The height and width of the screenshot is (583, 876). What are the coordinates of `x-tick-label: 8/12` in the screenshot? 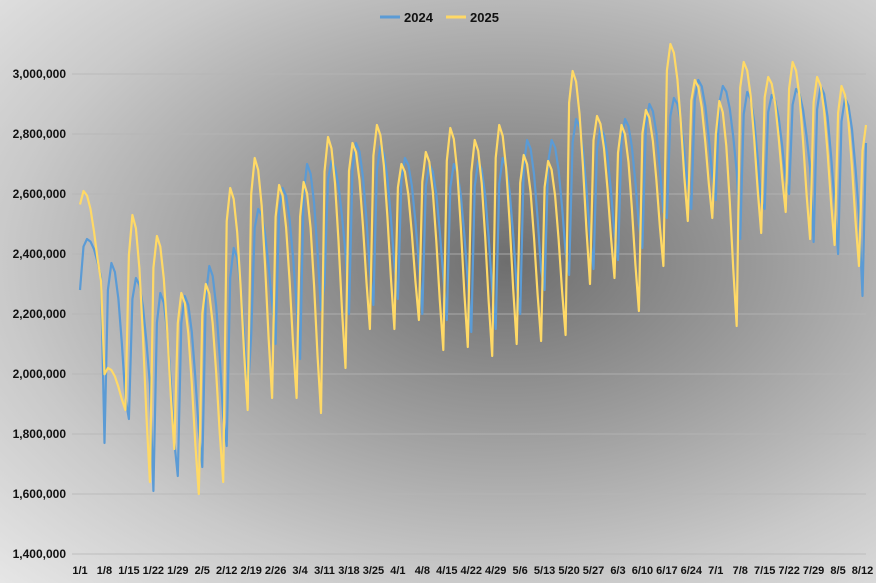 It's located at (862, 571).